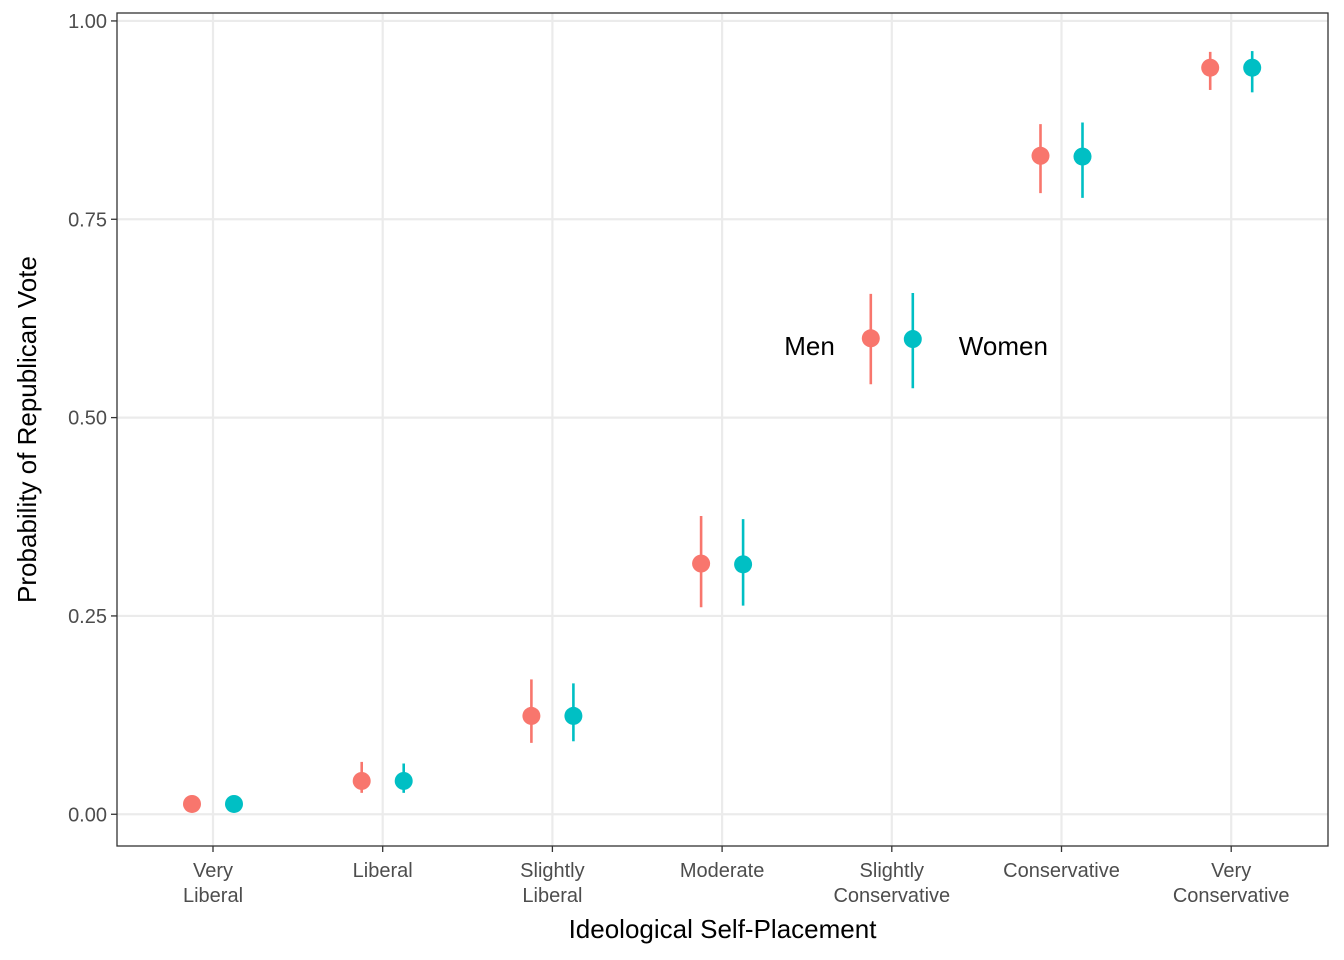 The width and height of the screenshot is (1344, 960). I want to click on annotations: Men Women, so click(916, 346).